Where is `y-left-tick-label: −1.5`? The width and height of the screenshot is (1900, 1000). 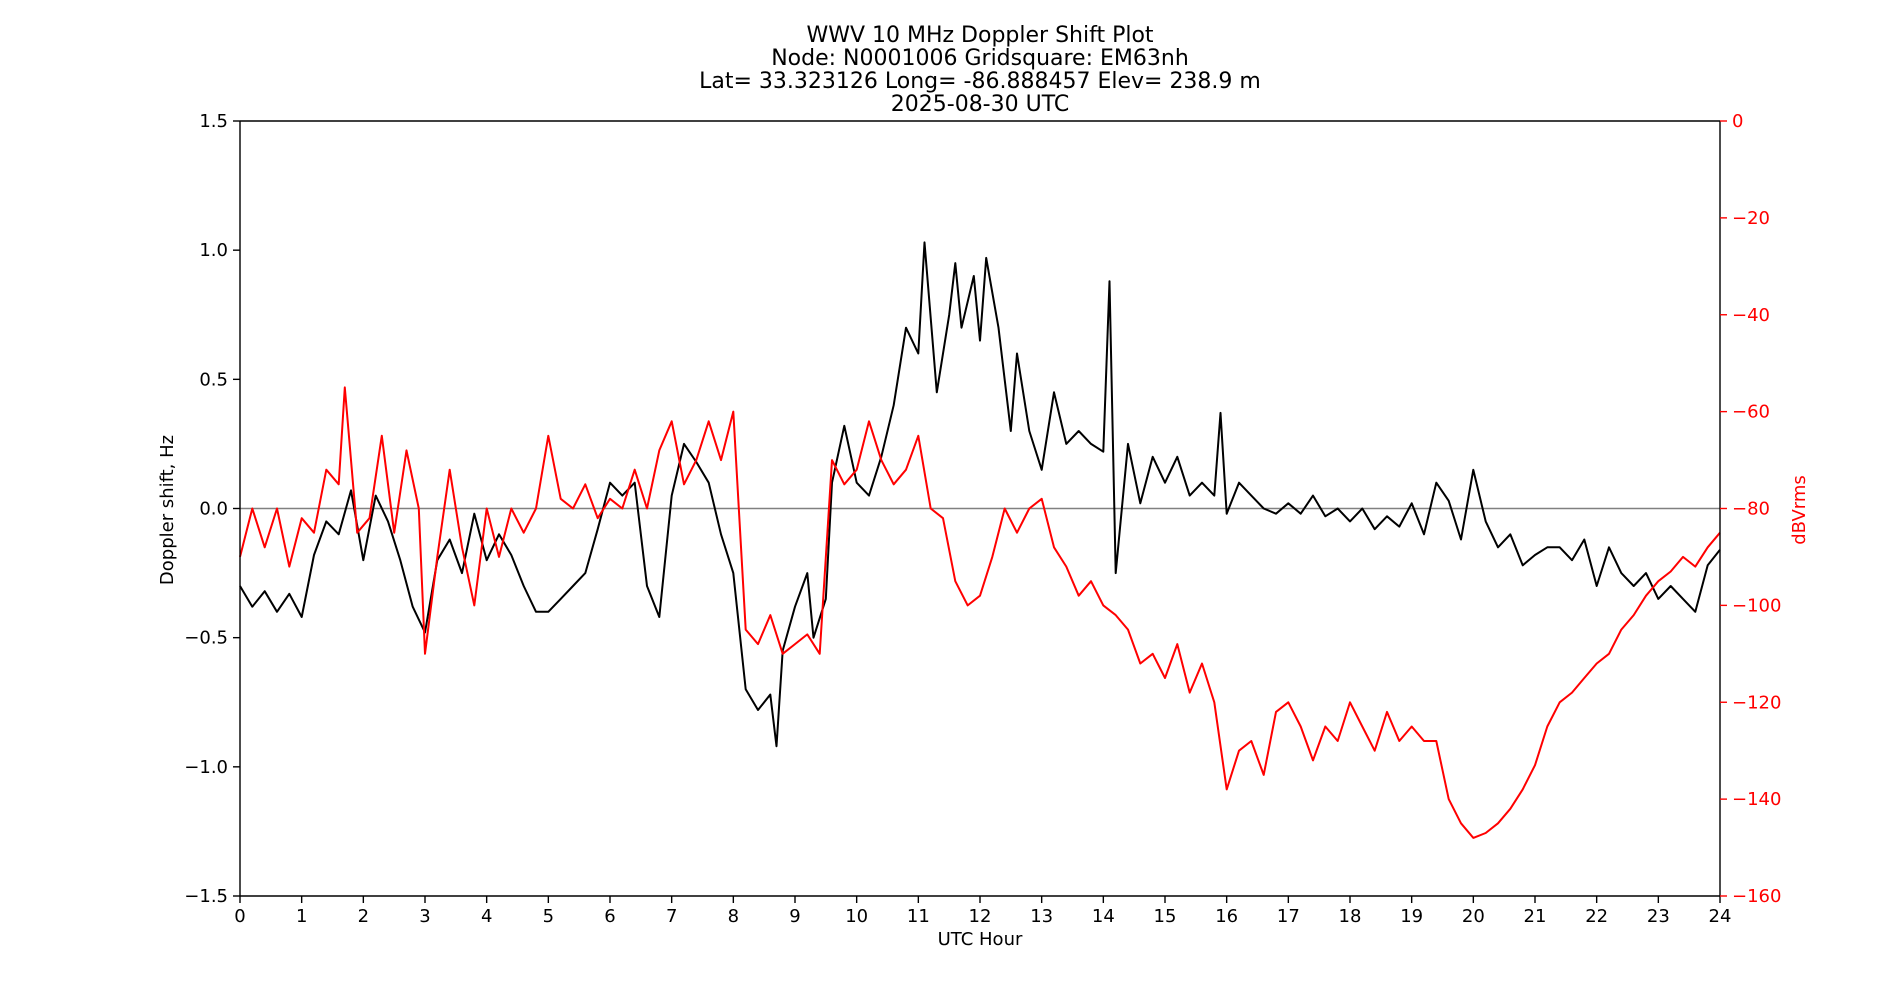 y-left-tick-label: −1.5 is located at coordinates (206, 896).